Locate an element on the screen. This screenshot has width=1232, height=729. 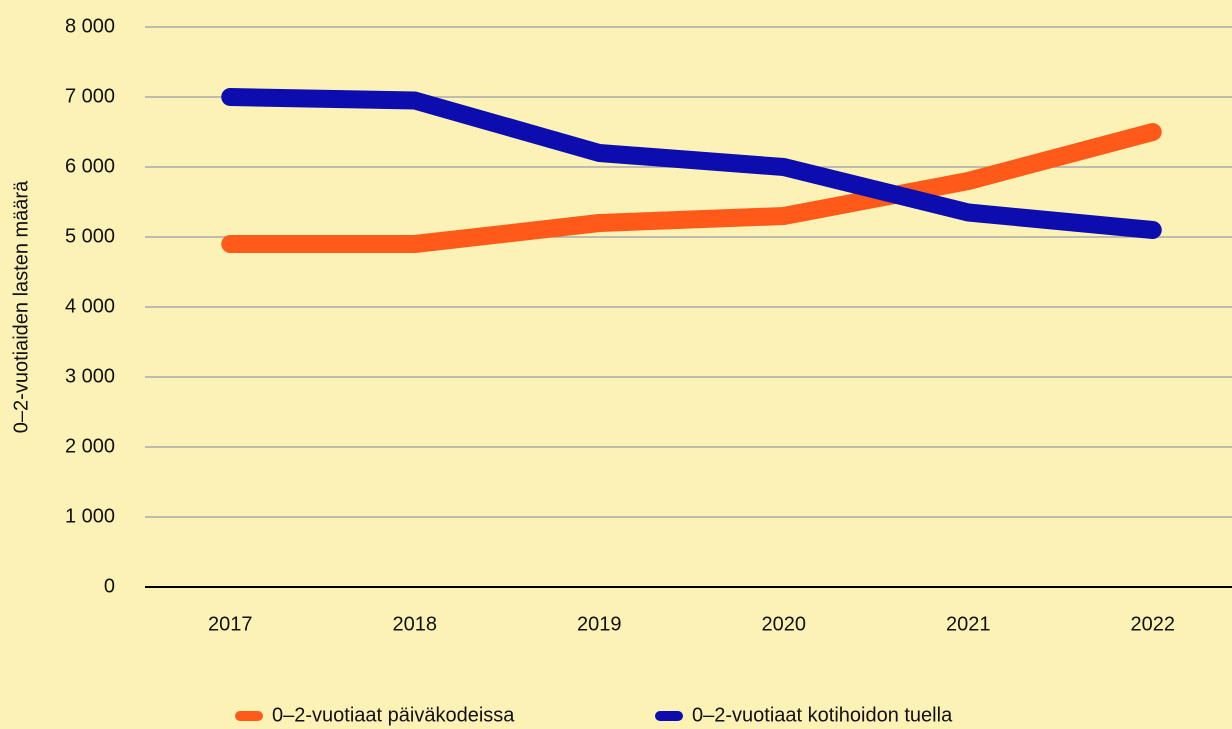
legend-label: 0–2-vuotiaat päiväkodeissa is located at coordinates (393, 715).